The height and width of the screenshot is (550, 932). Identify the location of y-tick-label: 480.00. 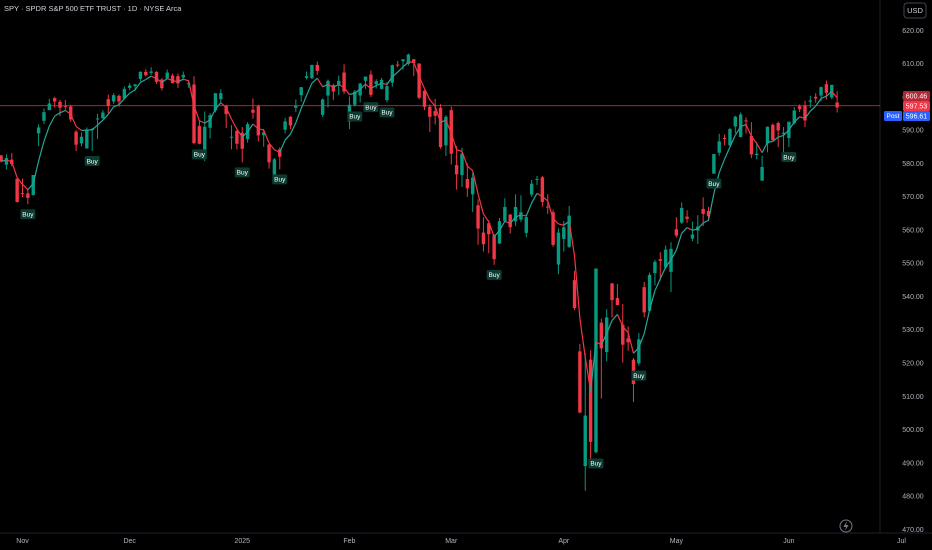
(913, 497).